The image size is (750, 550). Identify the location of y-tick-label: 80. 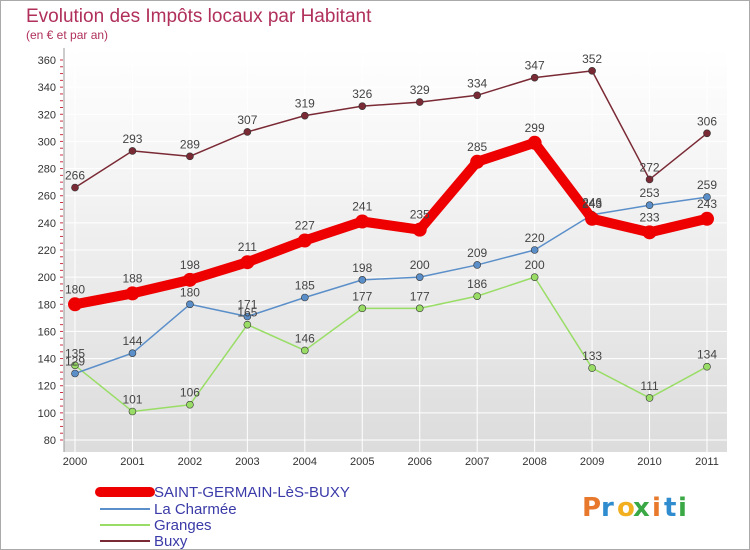
(50, 441).